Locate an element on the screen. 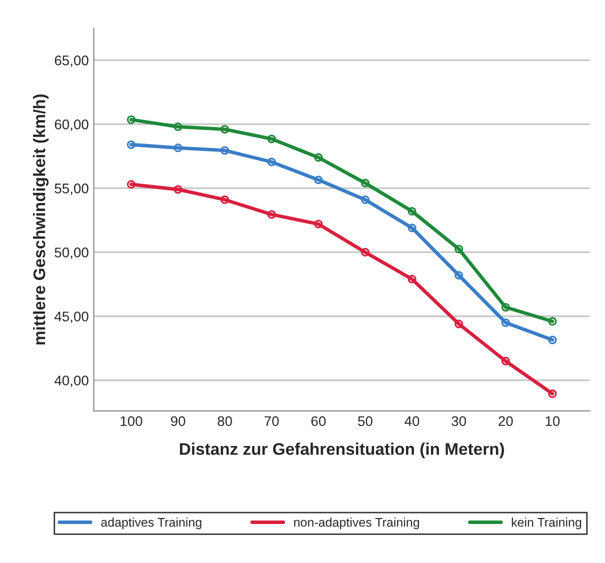 The image size is (605, 563). legend-label: kein Training is located at coordinates (547, 524).